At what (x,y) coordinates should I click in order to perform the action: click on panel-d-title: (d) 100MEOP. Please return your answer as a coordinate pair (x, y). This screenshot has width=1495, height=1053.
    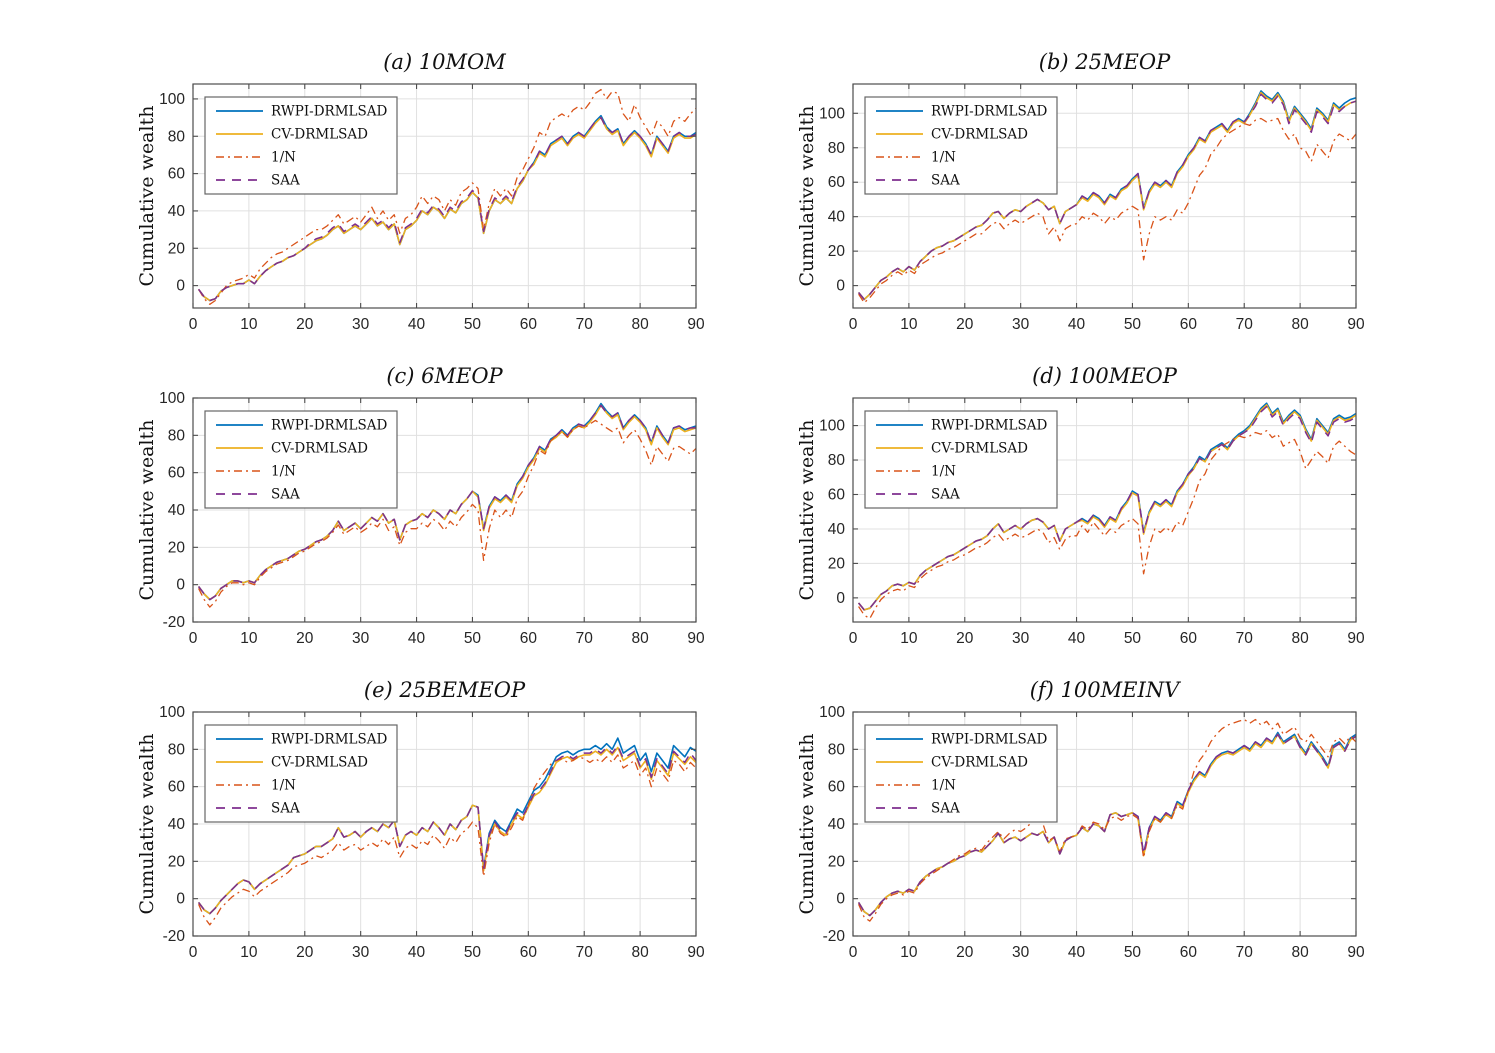
    Looking at the image, I should click on (1104, 376).